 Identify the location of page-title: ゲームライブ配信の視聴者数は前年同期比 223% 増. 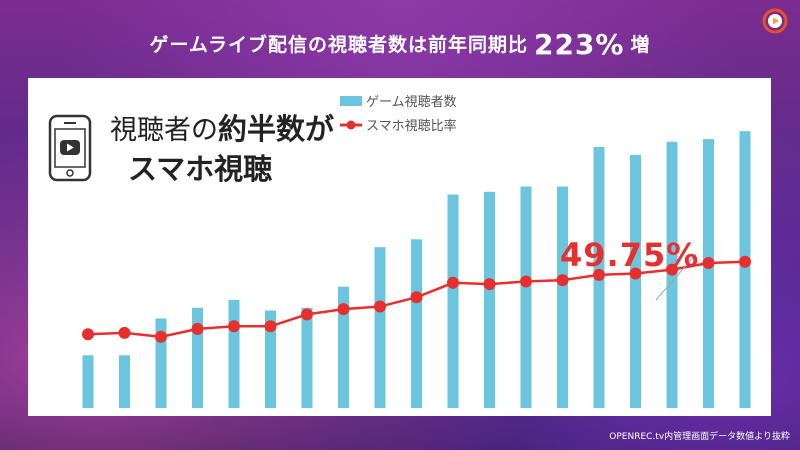
(400, 44).